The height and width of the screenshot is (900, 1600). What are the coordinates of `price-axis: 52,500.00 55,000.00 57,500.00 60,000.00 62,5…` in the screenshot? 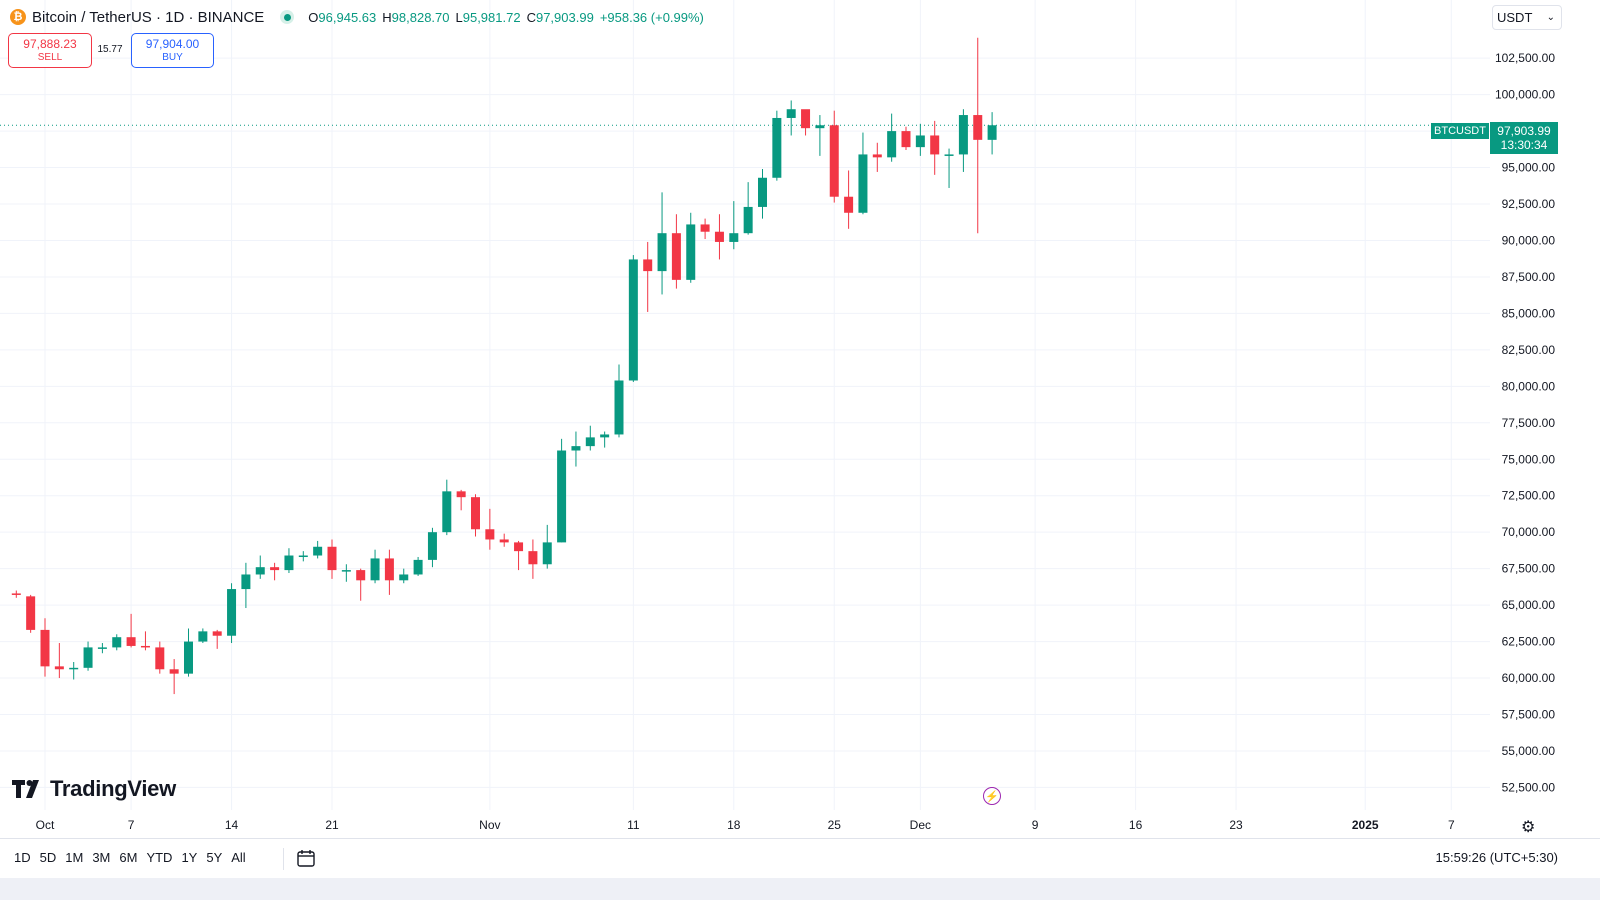 It's located at (1525, 422).